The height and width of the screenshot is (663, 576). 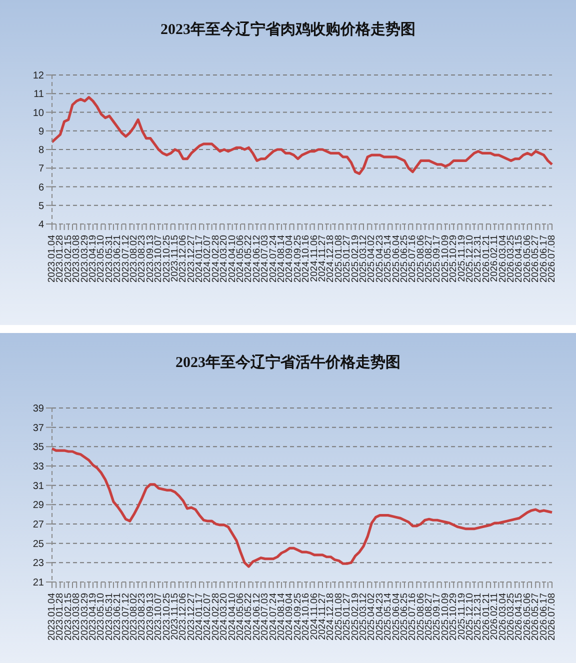 What do you see at coordinates (265, 617) in the screenshot?
I see `x-tick-label: 2024.07.03` at bounding box center [265, 617].